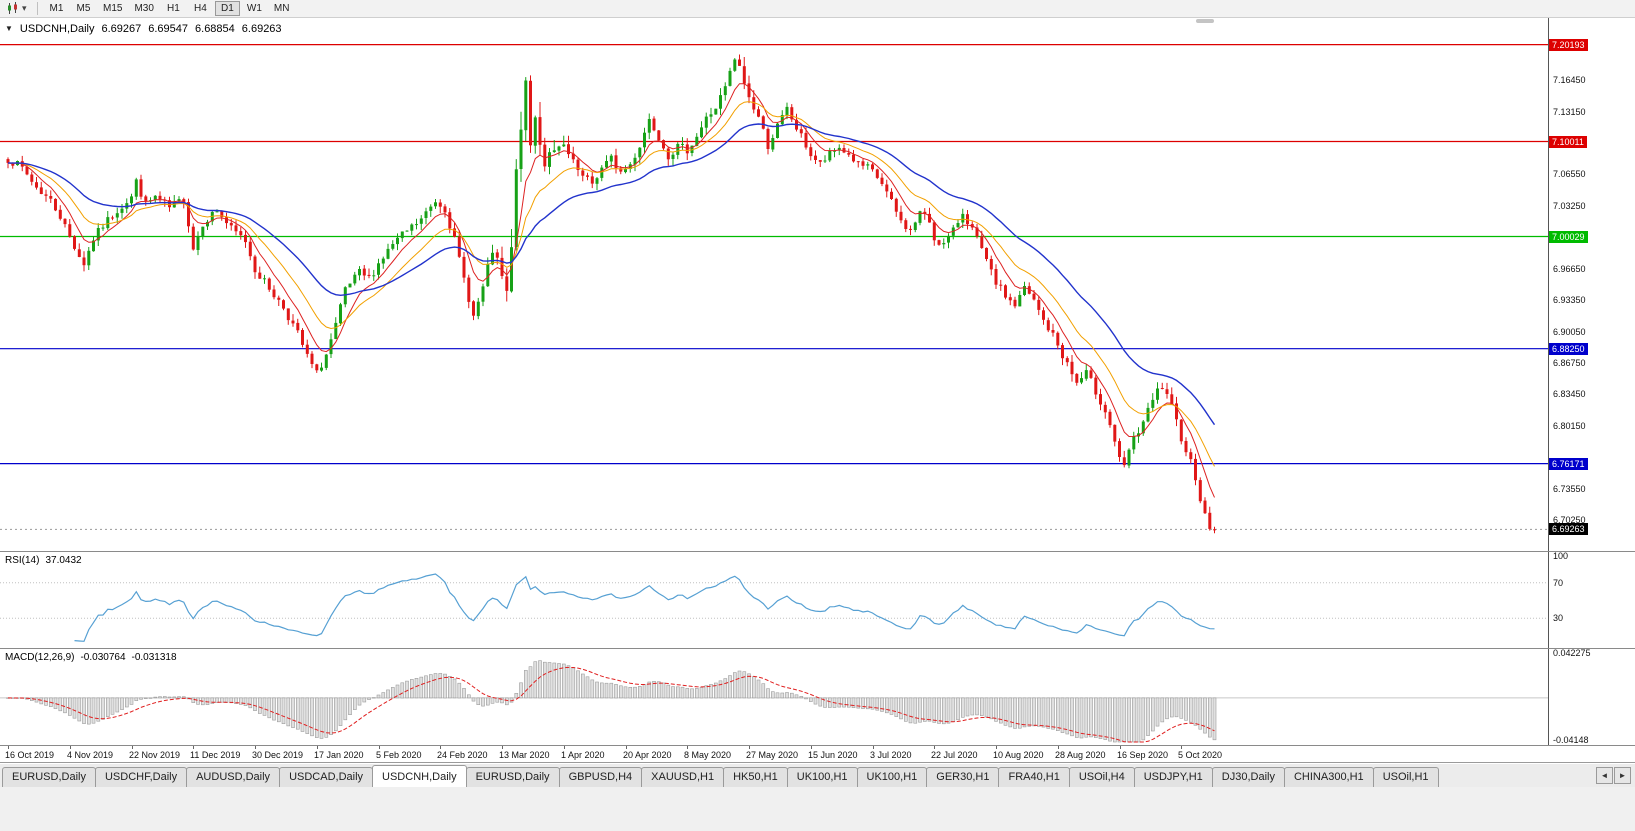 The height and width of the screenshot is (831, 1635). Describe the element at coordinates (1569, 332) in the screenshot. I see `price-tick-label: 6.90050` at that location.